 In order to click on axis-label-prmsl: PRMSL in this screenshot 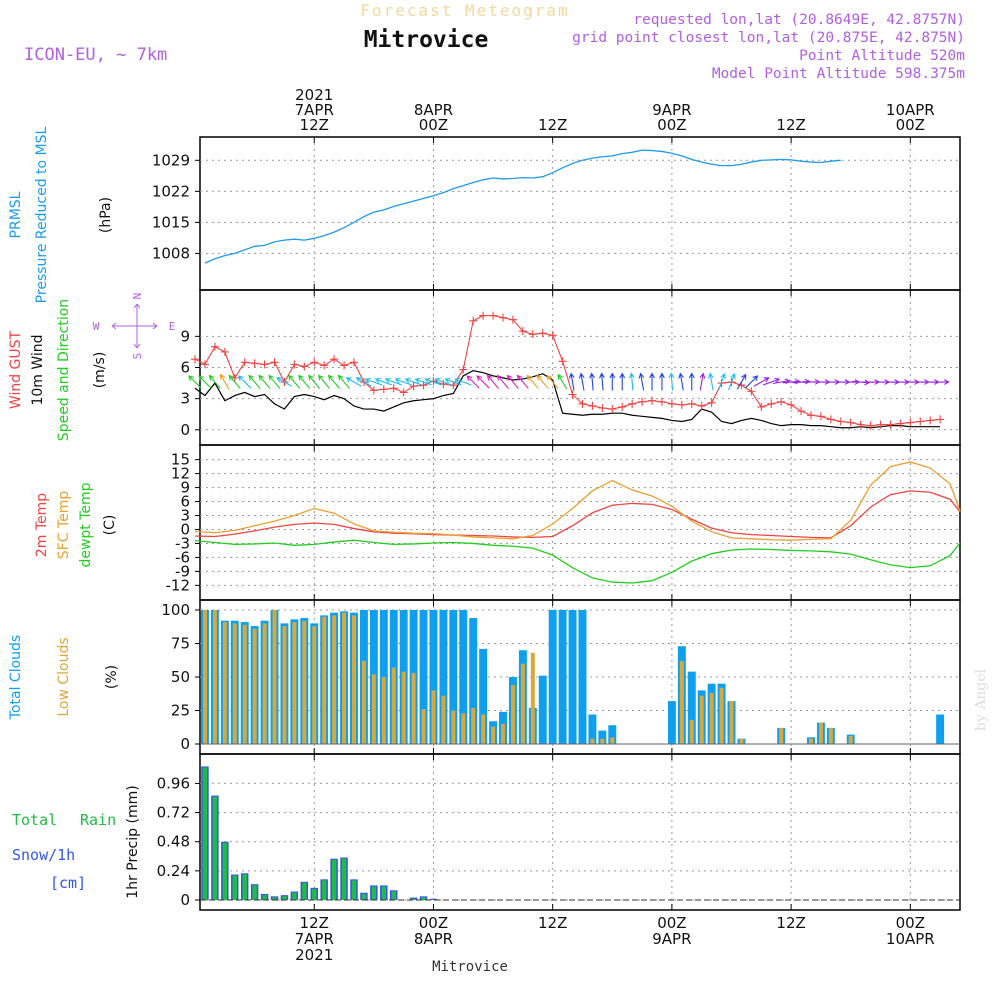, I will do `click(16, 214)`.